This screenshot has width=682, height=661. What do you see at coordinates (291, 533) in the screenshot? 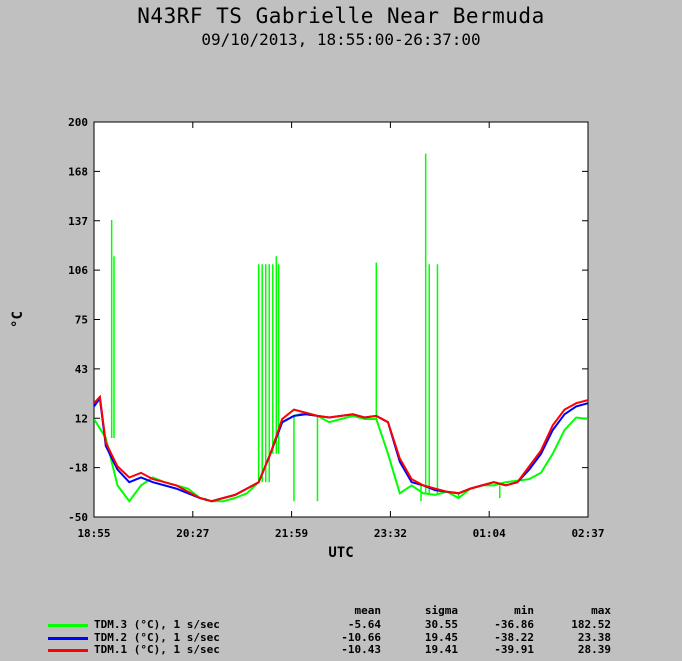
I see `x-tick-label: 21:59` at bounding box center [291, 533].